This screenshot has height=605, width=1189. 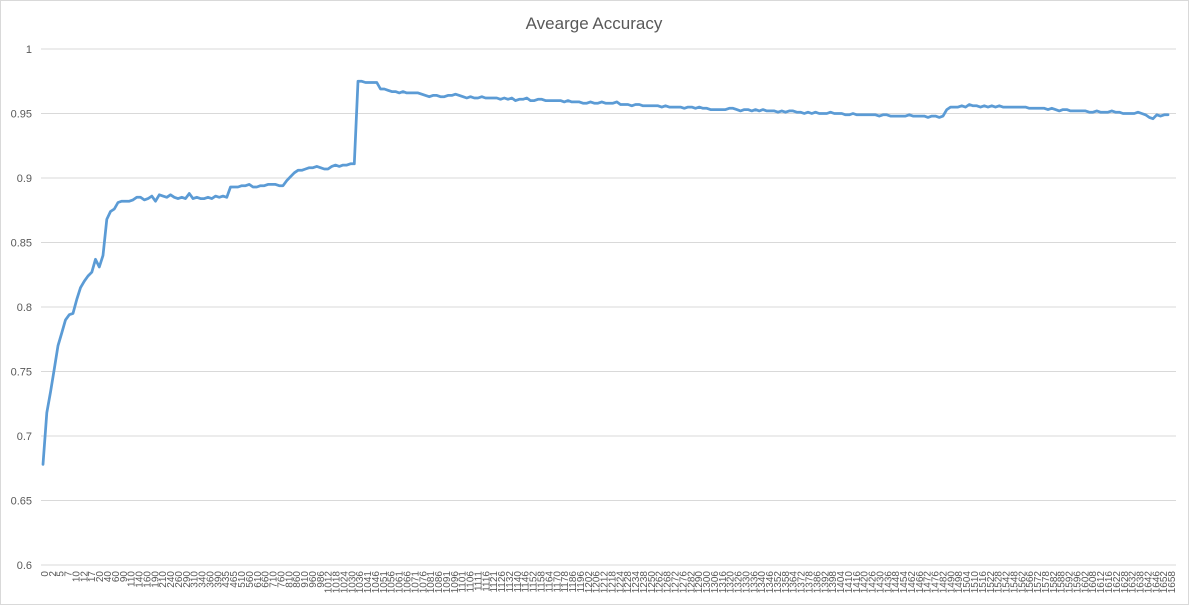 I want to click on x-tick-label: 1336, so click(x=754, y=582).